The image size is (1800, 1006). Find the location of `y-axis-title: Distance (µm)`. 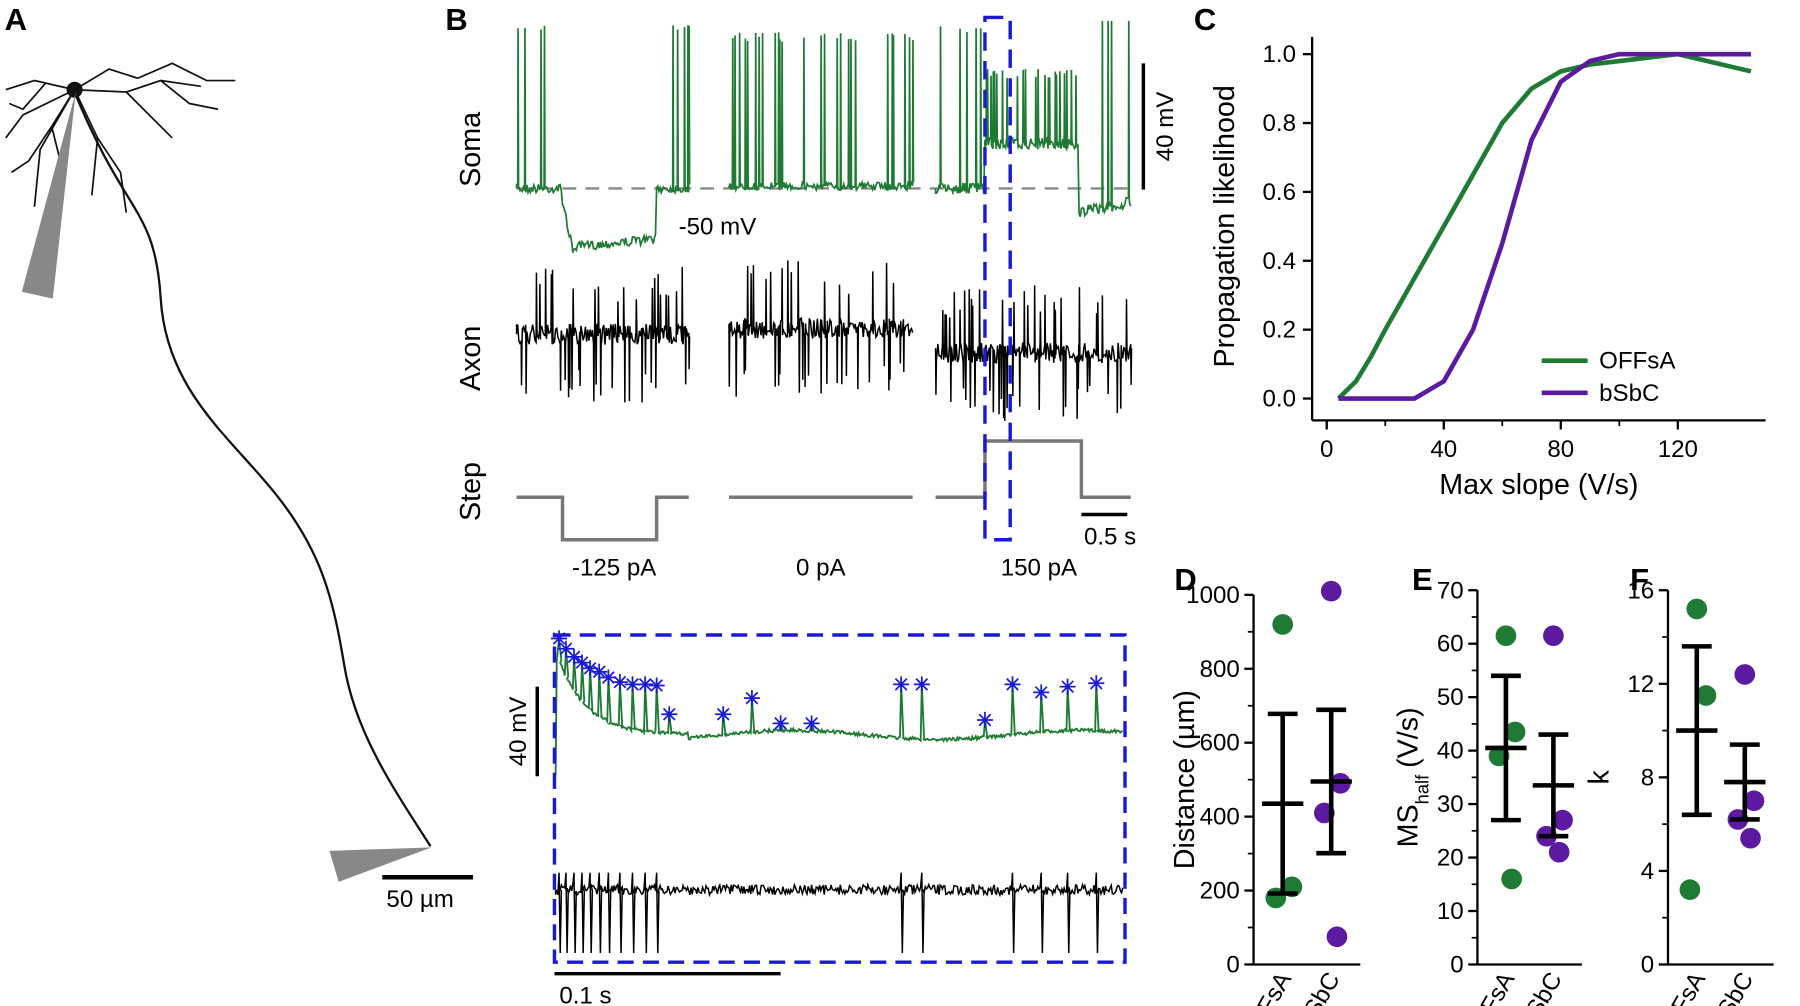

y-axis-title: Distance (µm) is located at coordinates (1185, 779).